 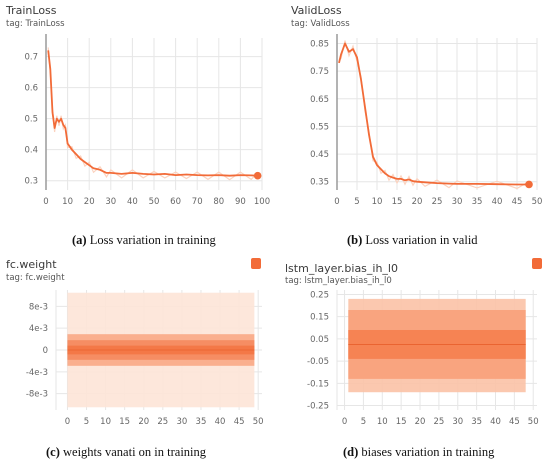 I want to click on y-tick-label: 0.7, so click(x=31, y=58).